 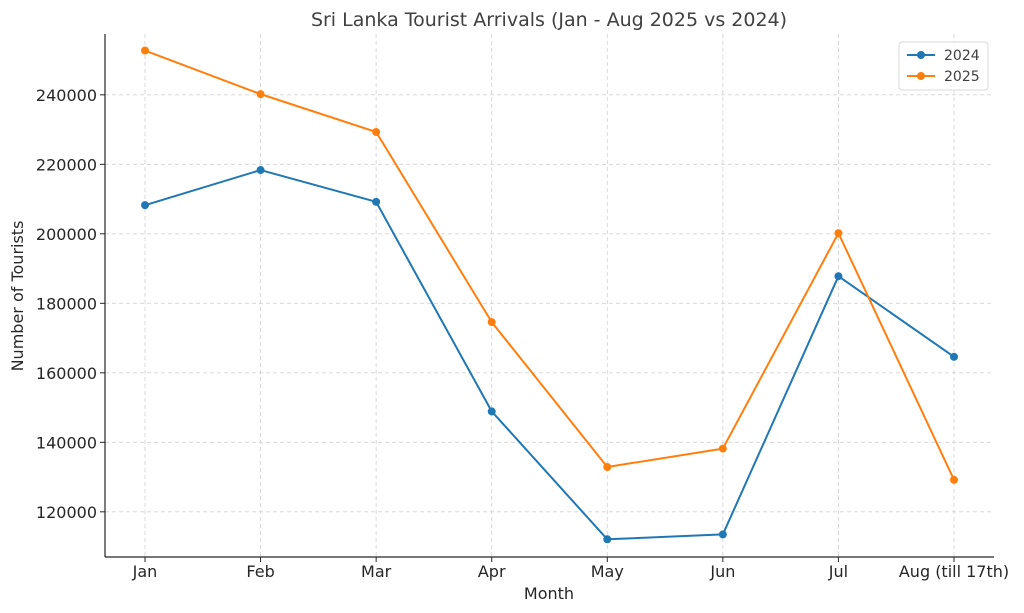 What do you see at coordinates (549, 593) in the screenshot?
I see `x-axis-label: Month` at bounding box center [549, 593].